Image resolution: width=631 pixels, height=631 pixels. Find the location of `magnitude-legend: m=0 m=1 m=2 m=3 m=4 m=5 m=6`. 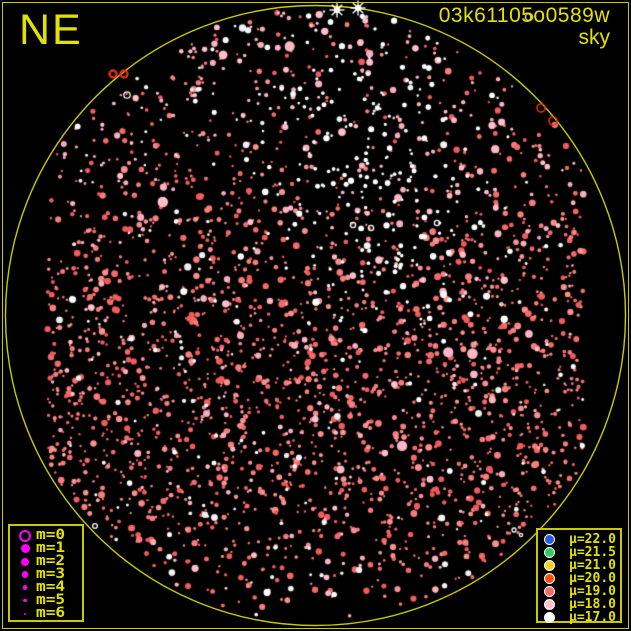

magnitude-legend: m=0 m=1 m=2 m=3 m=4 m=5 m=6 is located at coordinates (46, 573).